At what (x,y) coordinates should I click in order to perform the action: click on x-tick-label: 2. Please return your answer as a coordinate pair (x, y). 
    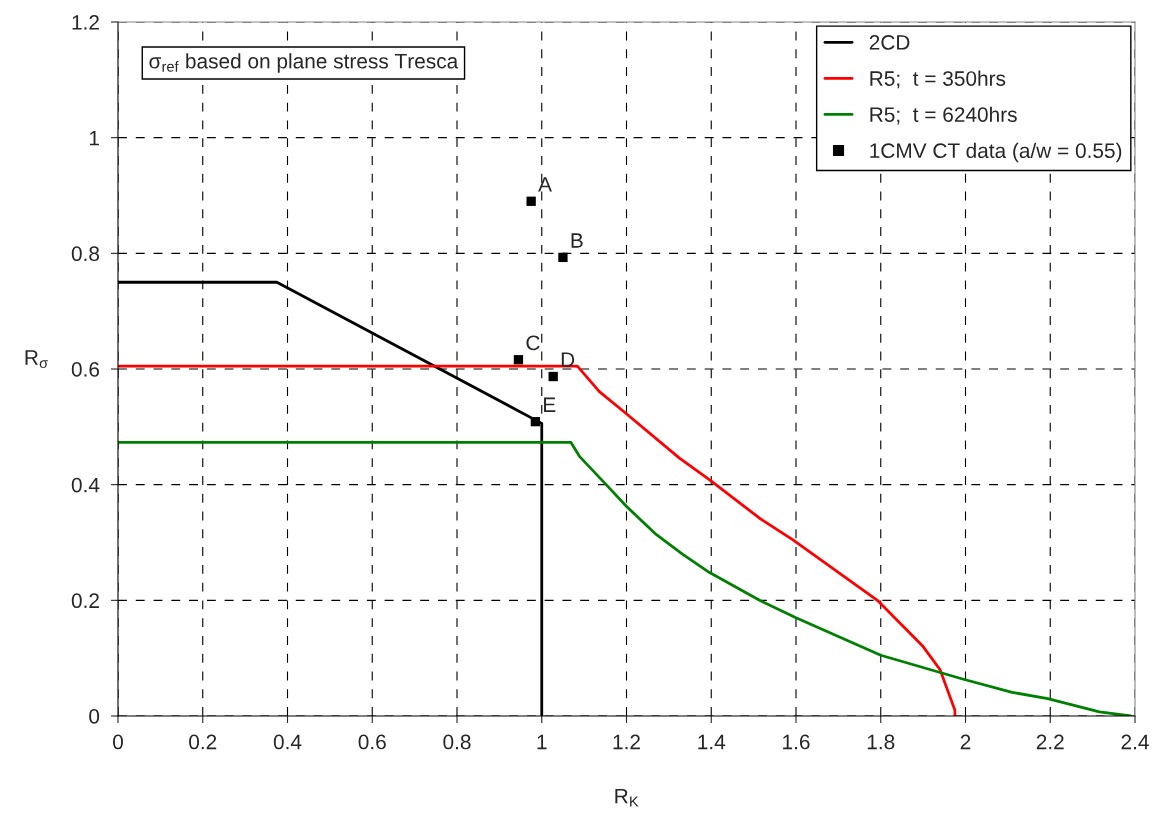
    Looking at the image, I should click on (965, 742).